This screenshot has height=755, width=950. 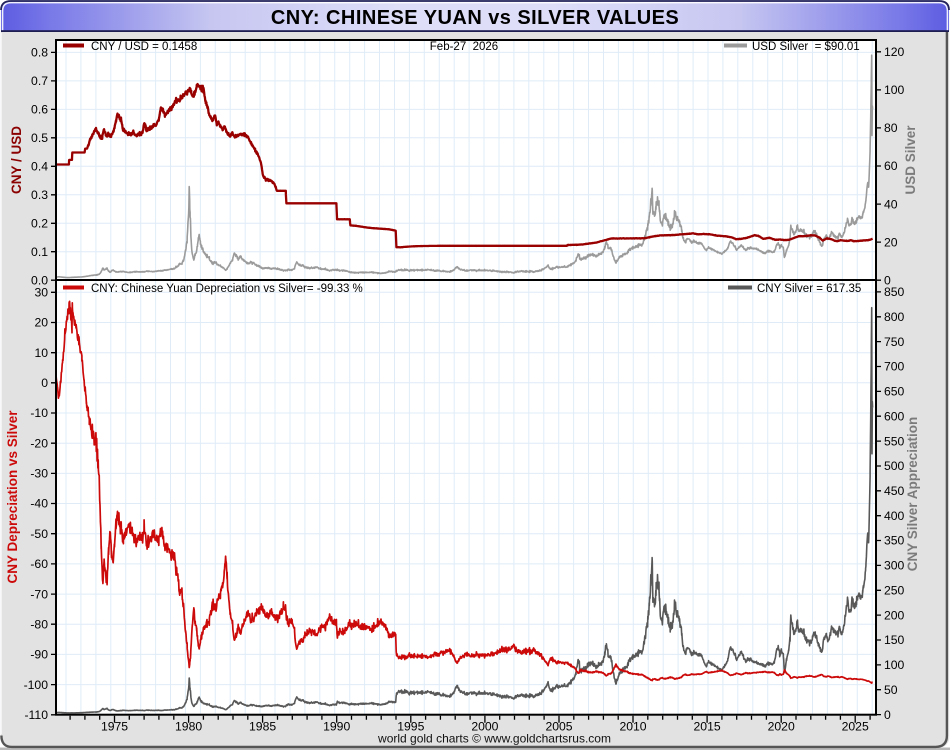 I want to click on svg-text: 1990, so click(x=336, y=726).